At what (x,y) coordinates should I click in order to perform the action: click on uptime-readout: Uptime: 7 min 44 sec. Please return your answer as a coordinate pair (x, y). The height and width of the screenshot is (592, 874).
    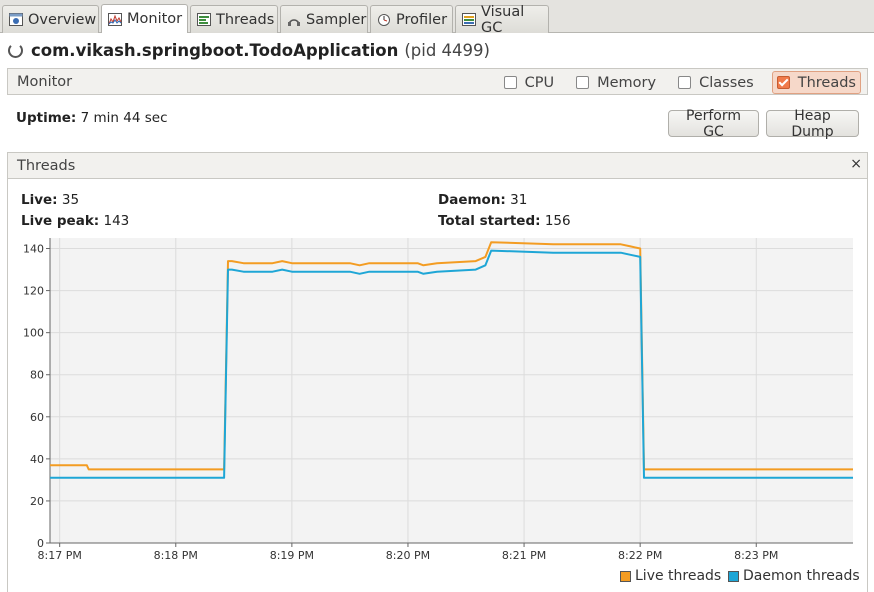
    Looking at the image, I should click on (92, 118).